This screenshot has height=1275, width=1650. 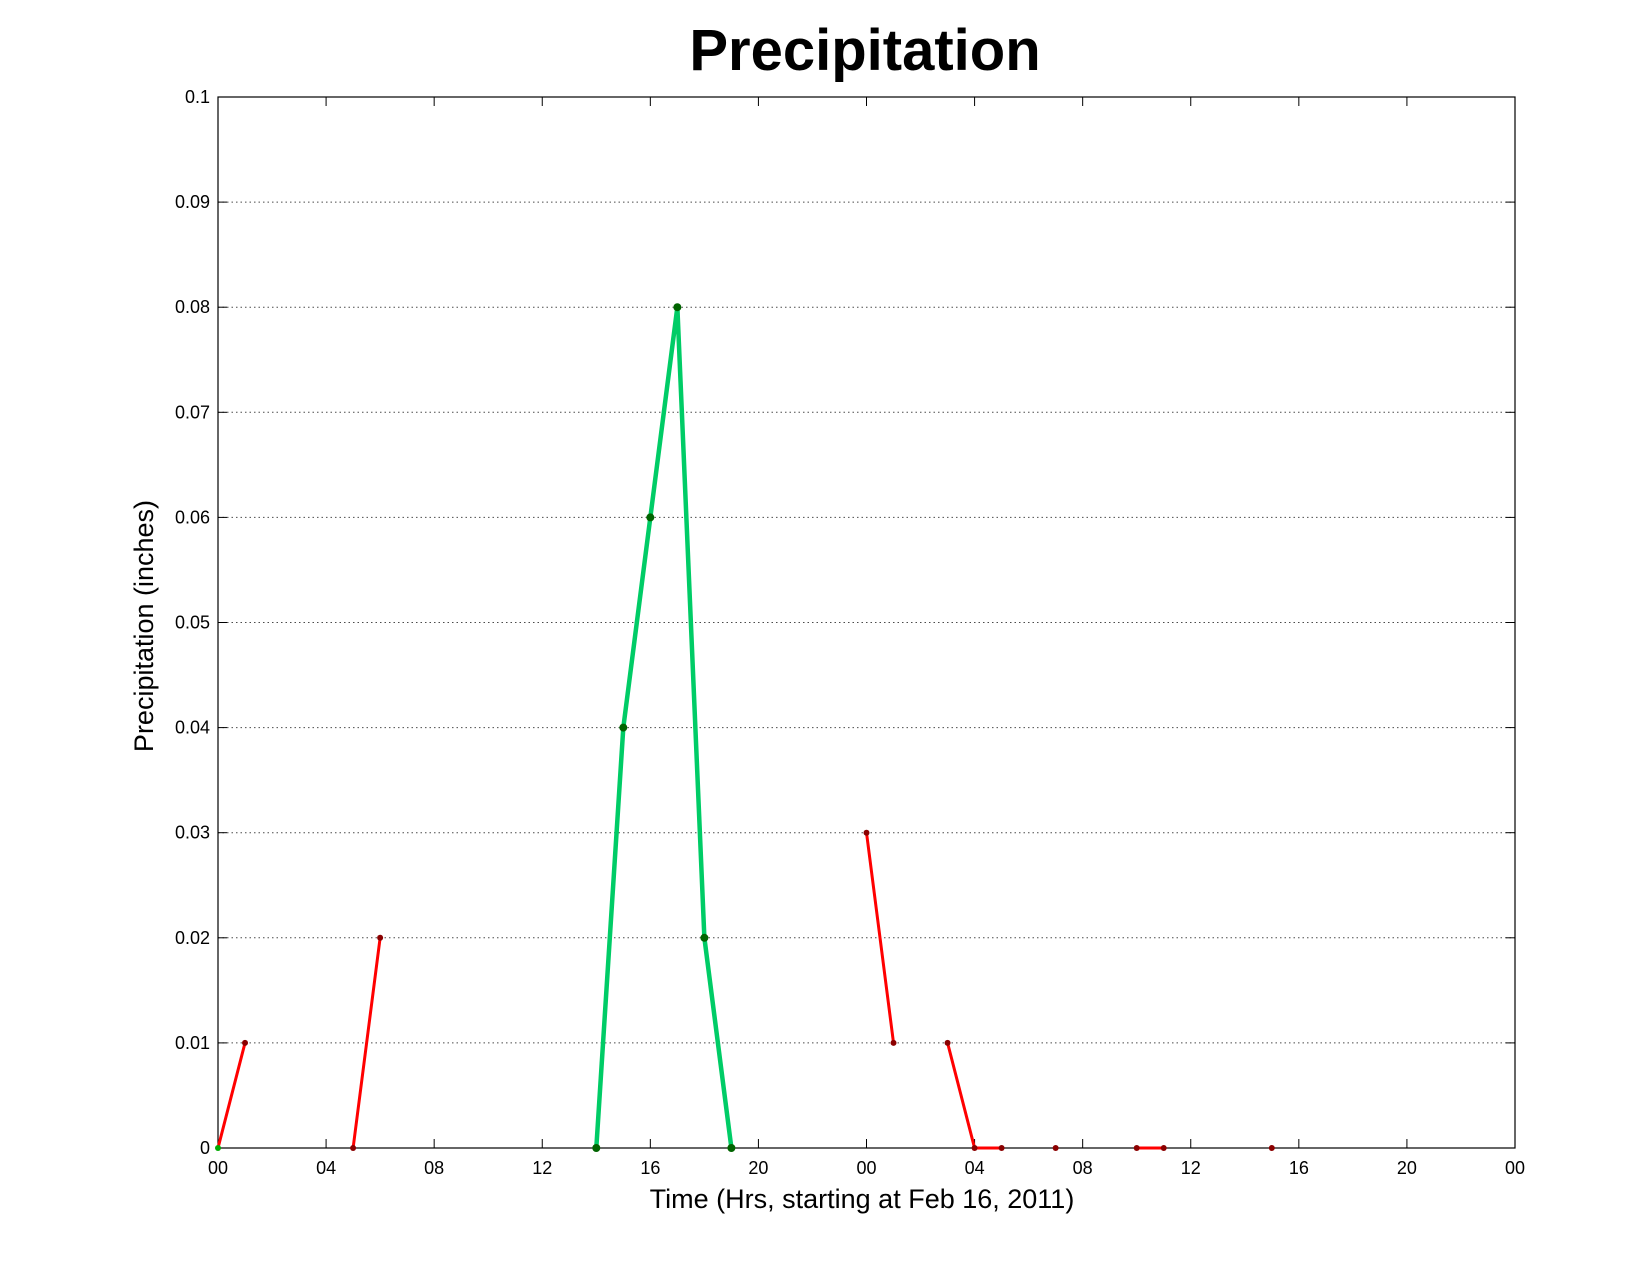 I want to click on y-tick-label: 0.04, so click(x=192, y=728).